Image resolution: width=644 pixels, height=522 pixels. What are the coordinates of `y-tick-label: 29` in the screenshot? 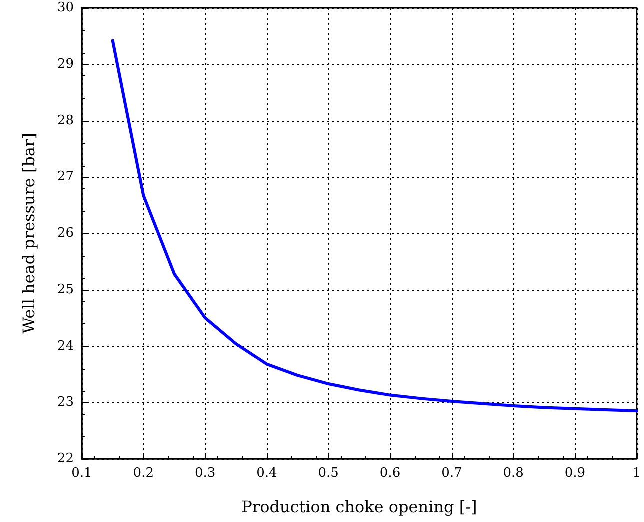 It's located at (65, 64).